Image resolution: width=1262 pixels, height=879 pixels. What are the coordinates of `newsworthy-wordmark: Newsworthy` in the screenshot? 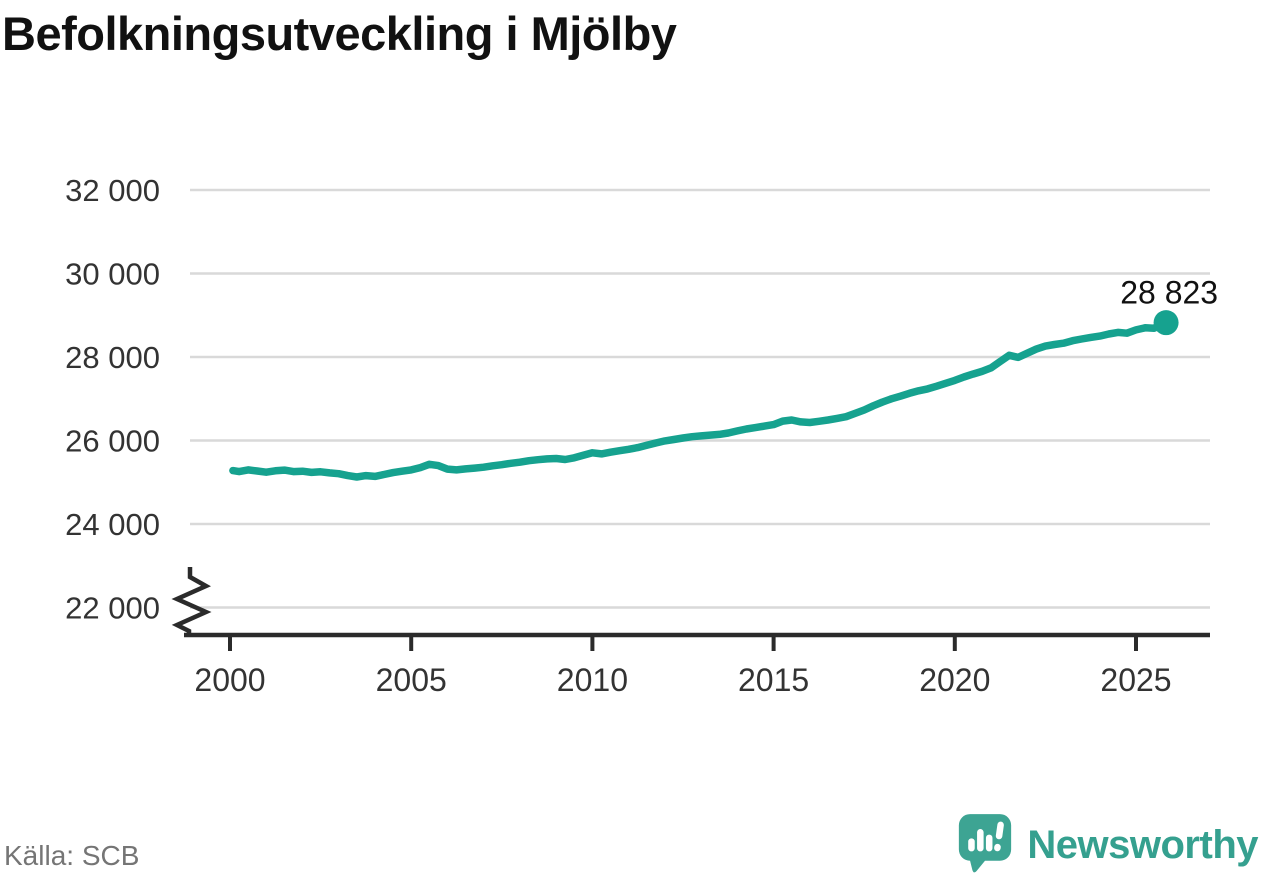 It's located at (1142, 845).